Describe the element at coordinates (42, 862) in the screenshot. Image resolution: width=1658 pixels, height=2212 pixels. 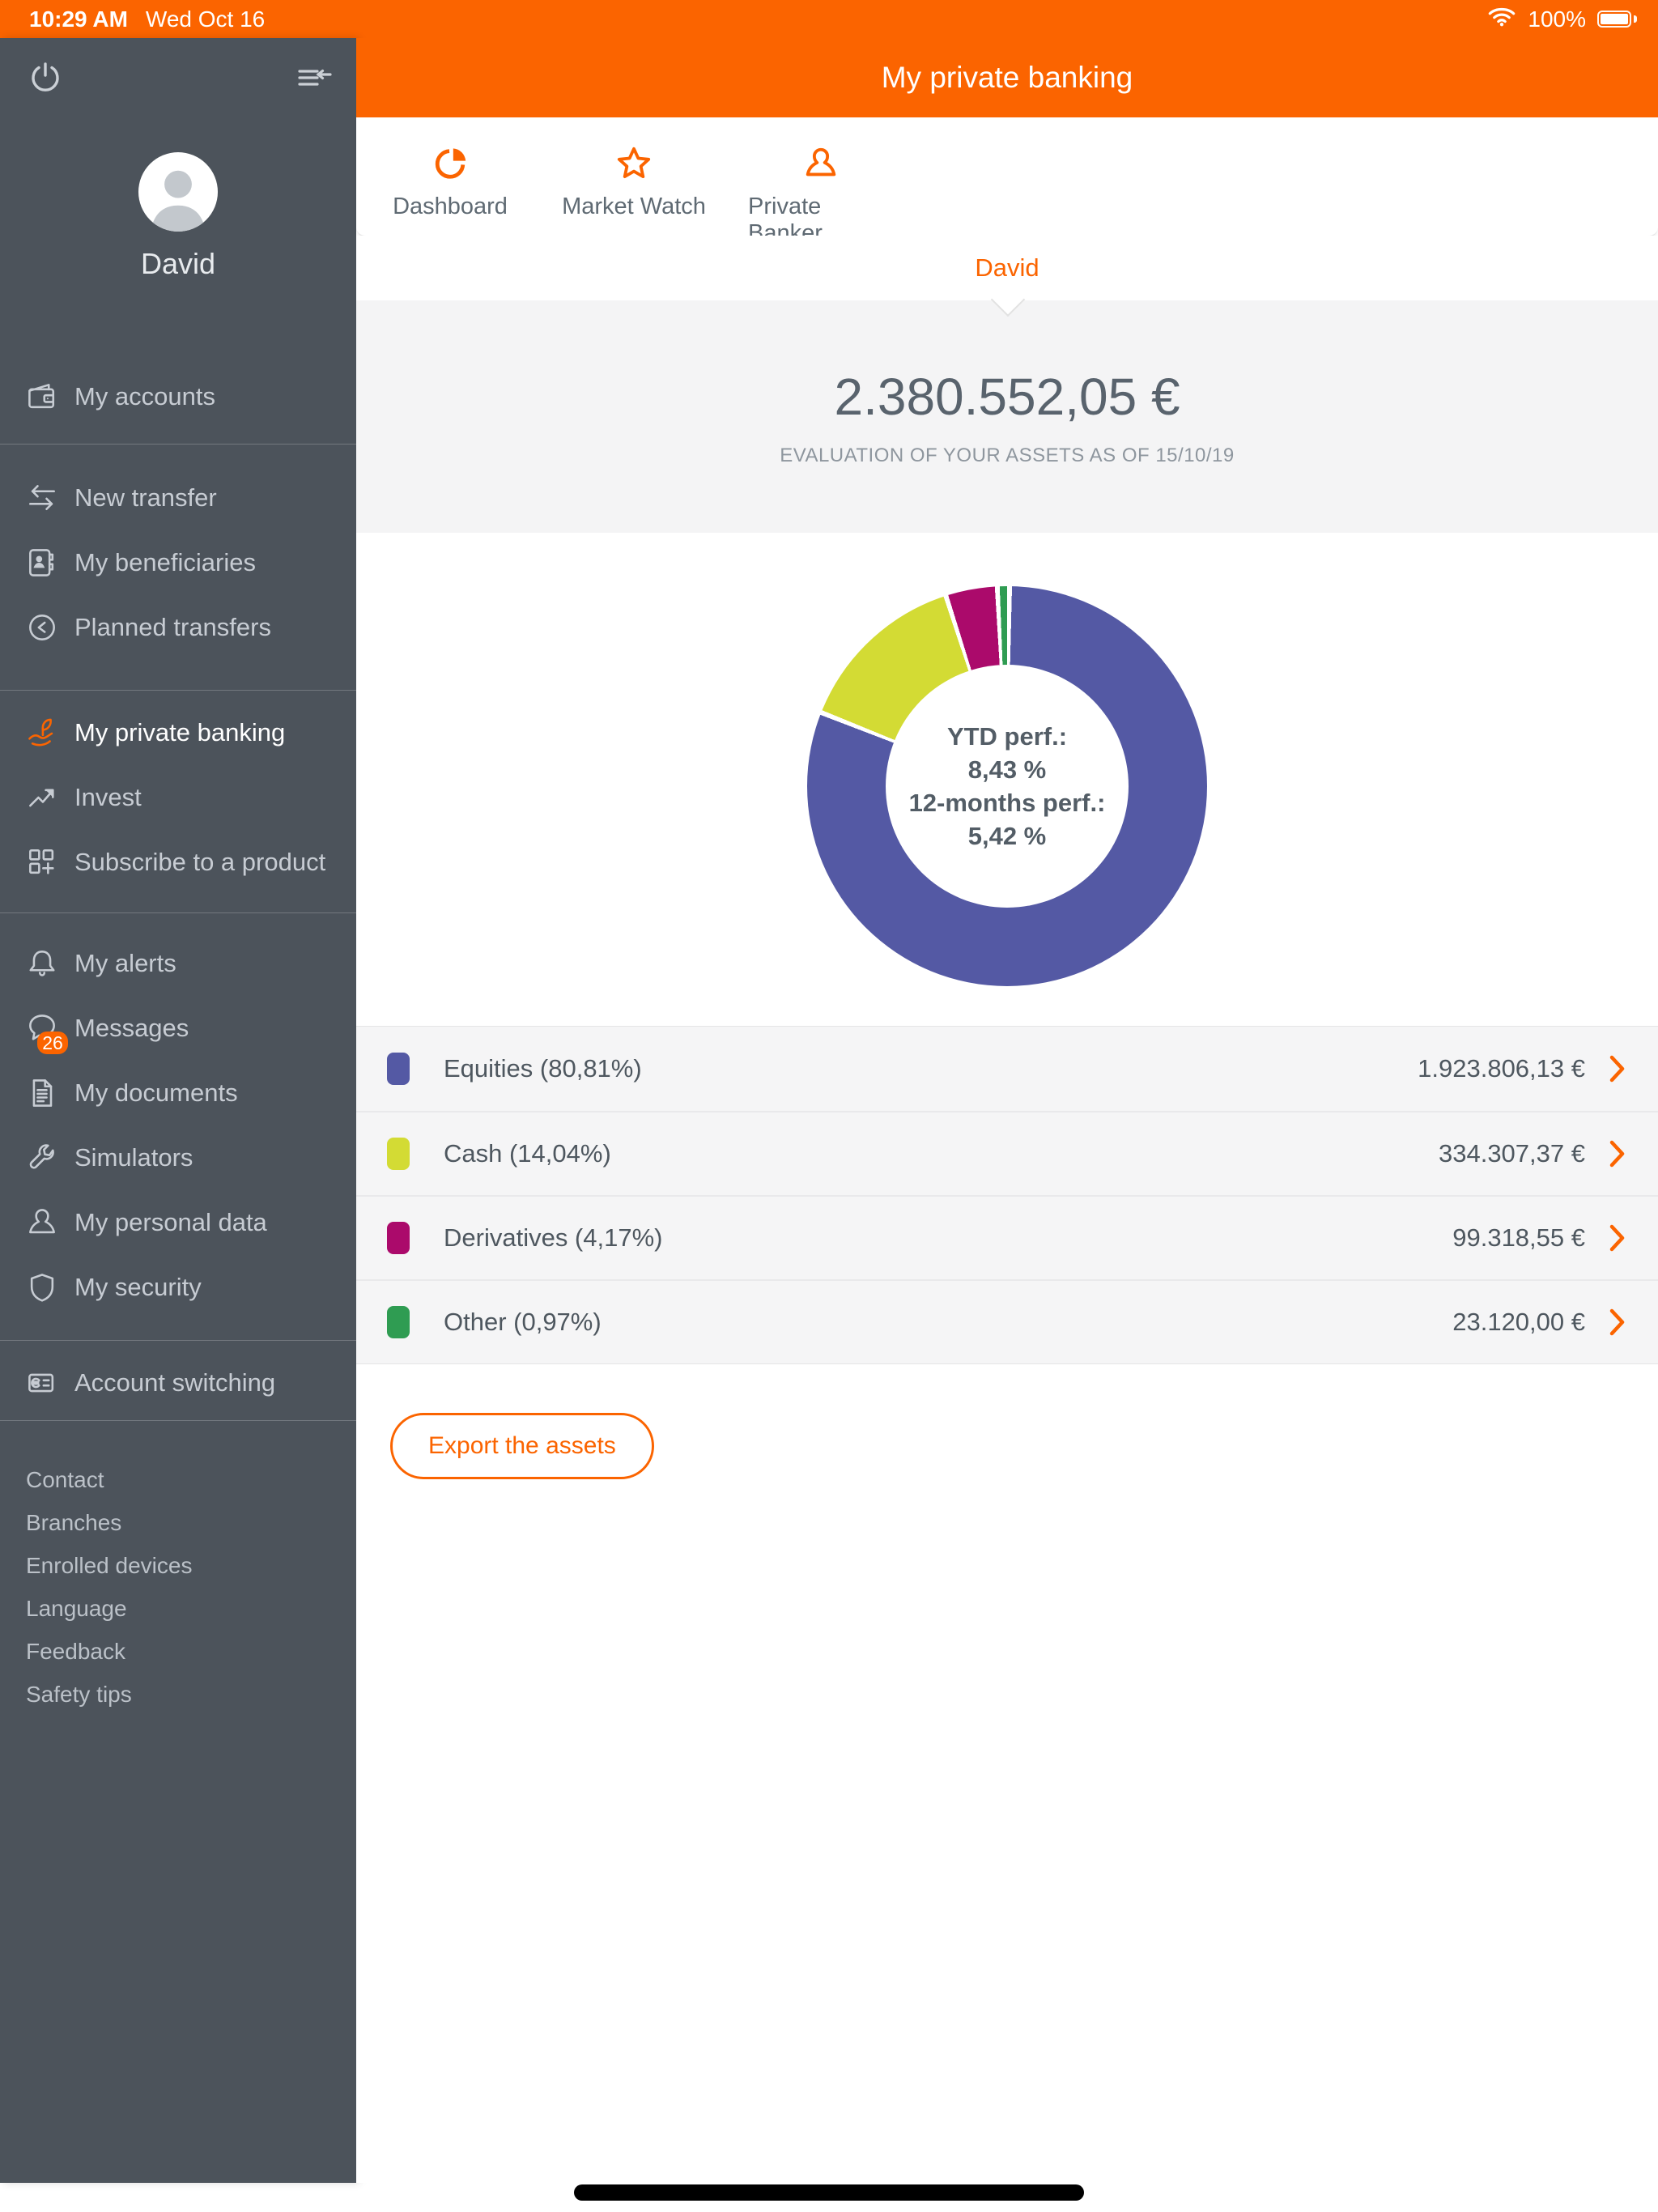
I see `grid-plus-icon` at that location.